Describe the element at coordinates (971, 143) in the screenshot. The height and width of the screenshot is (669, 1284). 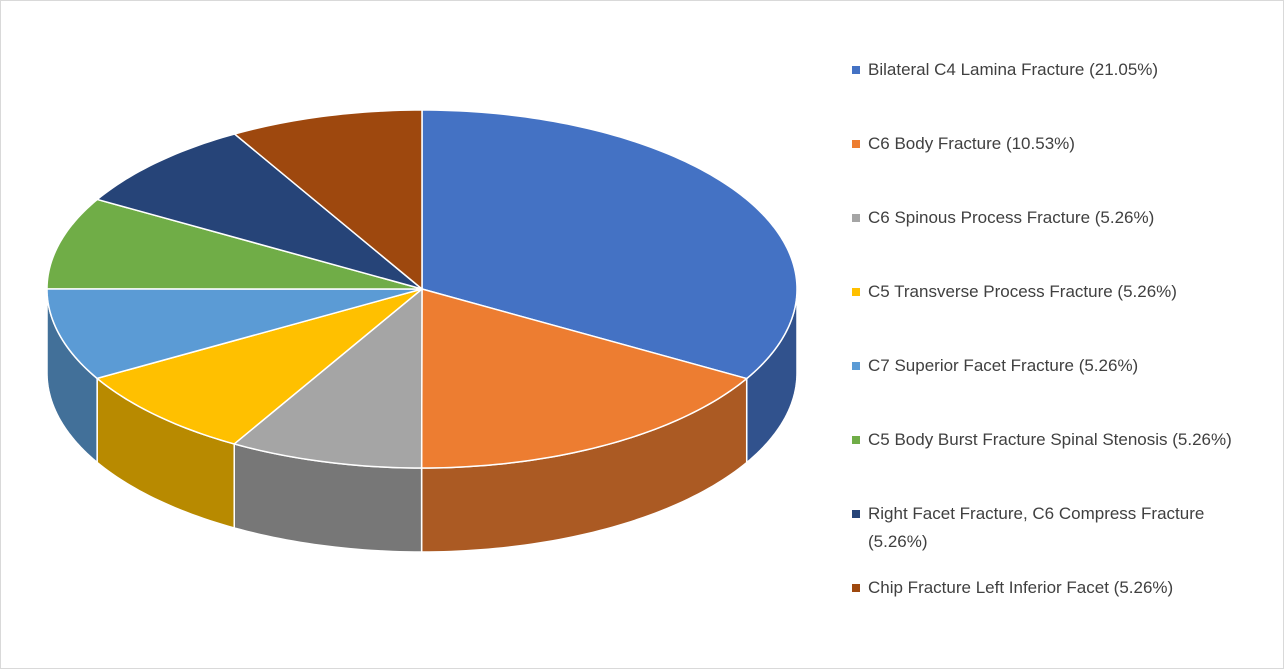
I see `legend-label: C6 Body Fracture (10.53%)` at that location.